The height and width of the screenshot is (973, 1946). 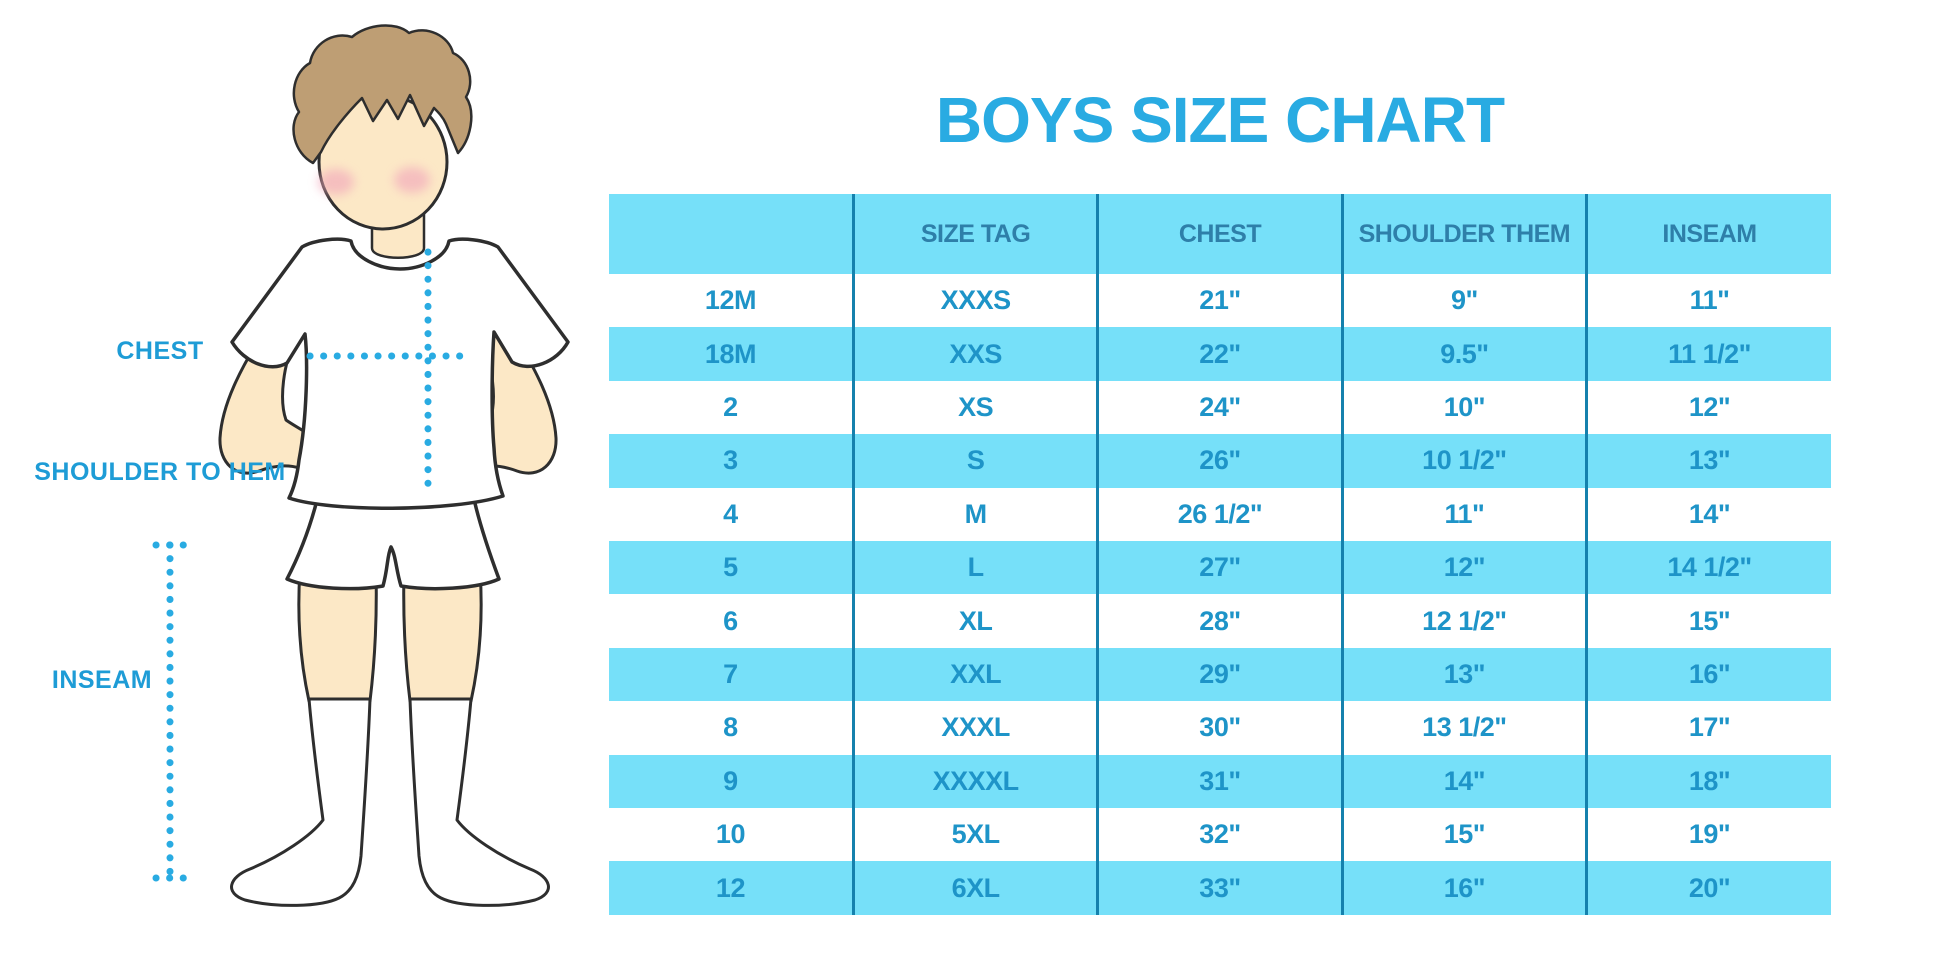 I want to click on table-cell: 12, so click(x=731, y=888).